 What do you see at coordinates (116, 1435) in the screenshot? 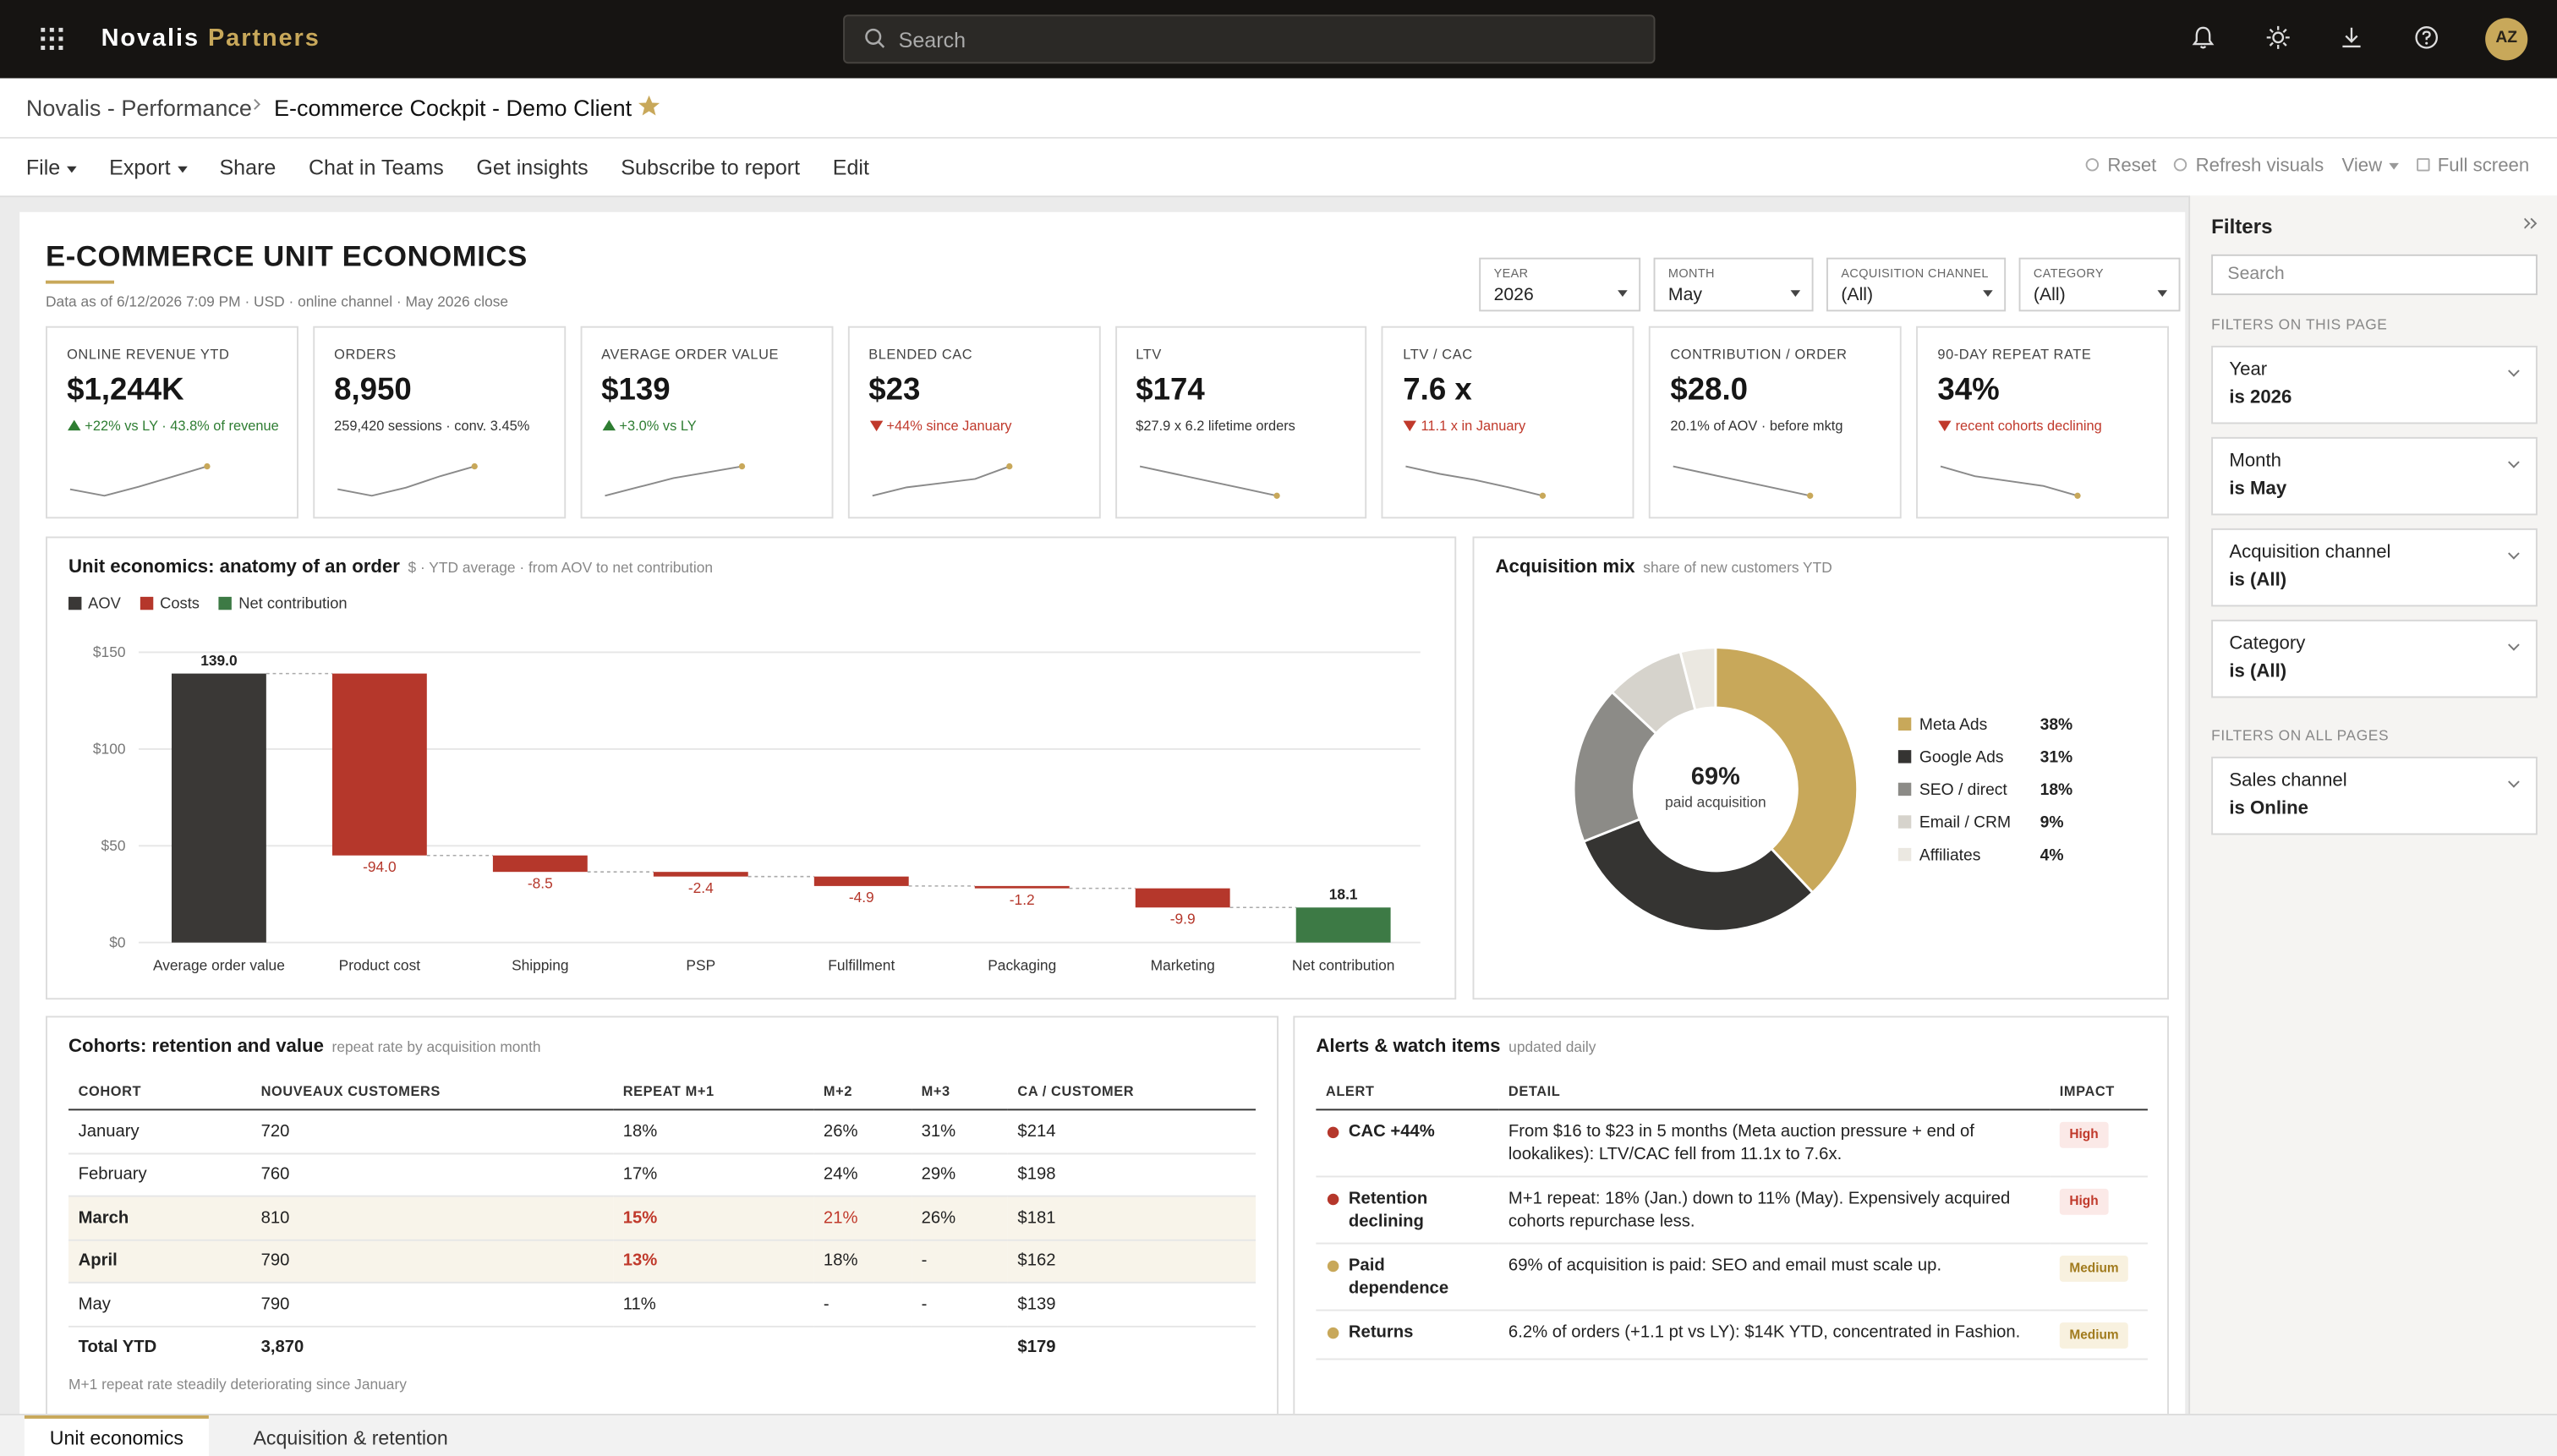
I see `page-tab: Unit economics` at bounding box center [116, 1435].